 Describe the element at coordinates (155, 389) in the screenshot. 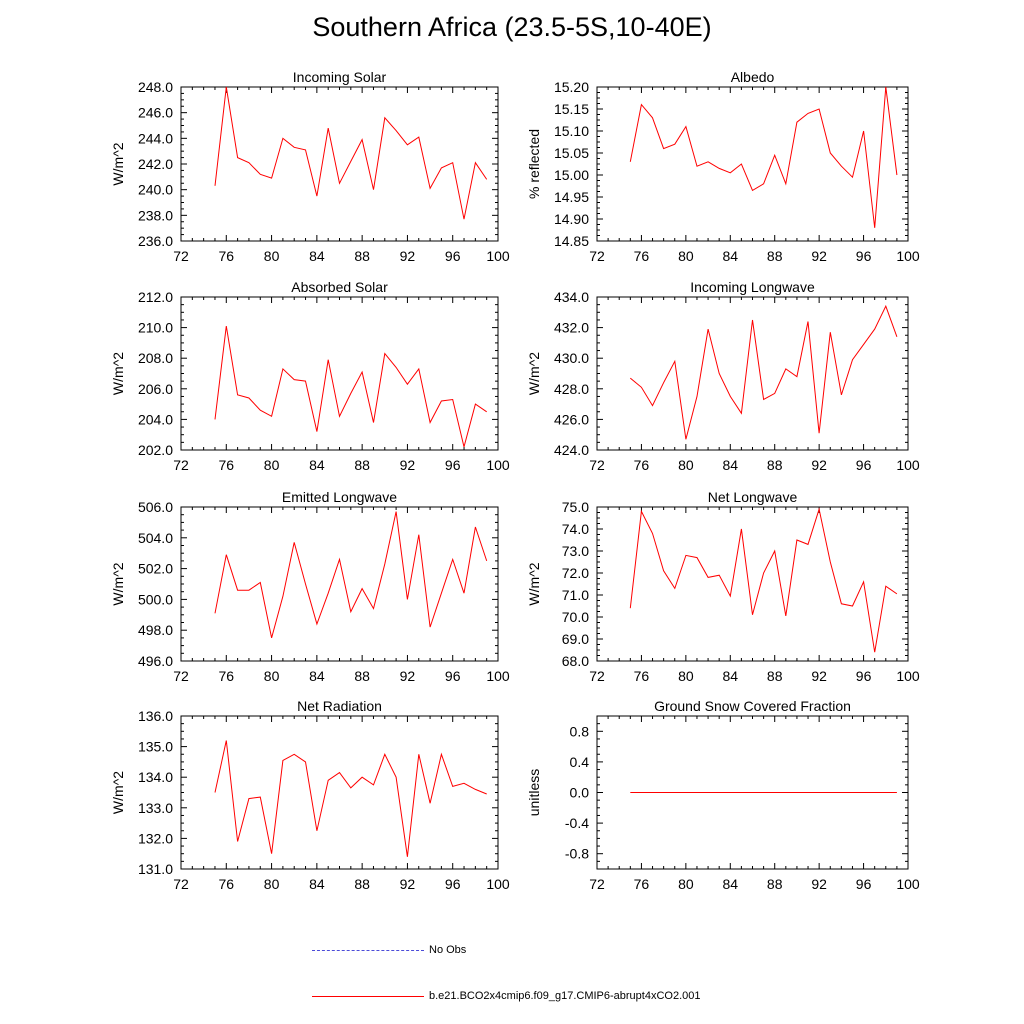

I see `y-tick-label: 206.0` at that location.